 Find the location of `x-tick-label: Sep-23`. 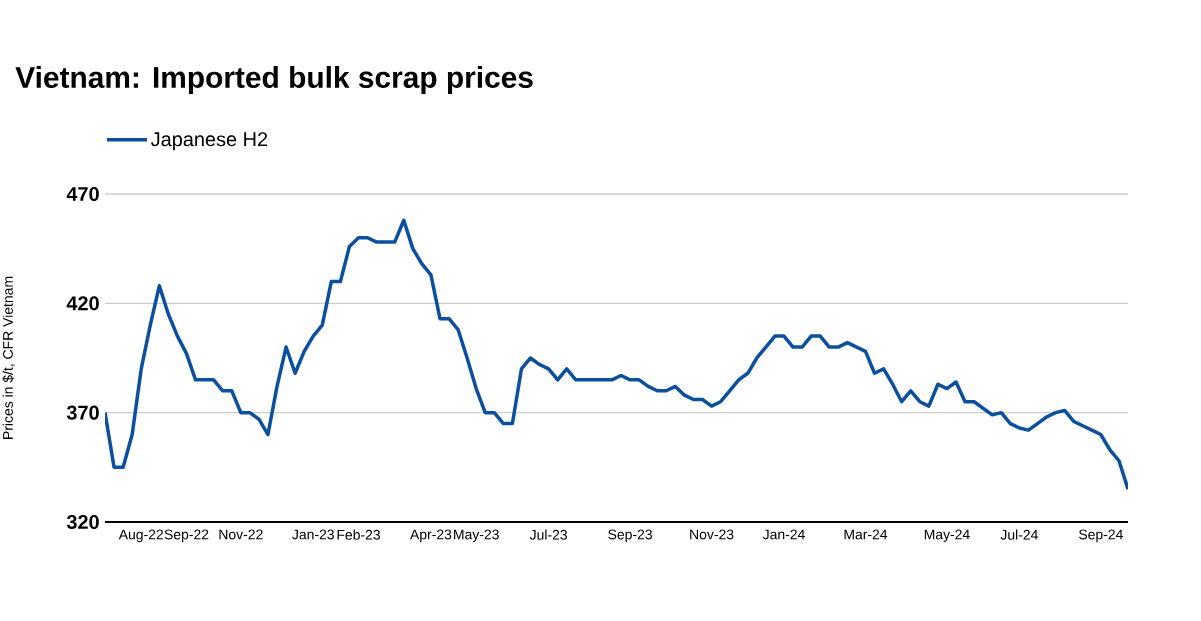

x-tick-label: Sep-23 is located at coordinates (630, 536).